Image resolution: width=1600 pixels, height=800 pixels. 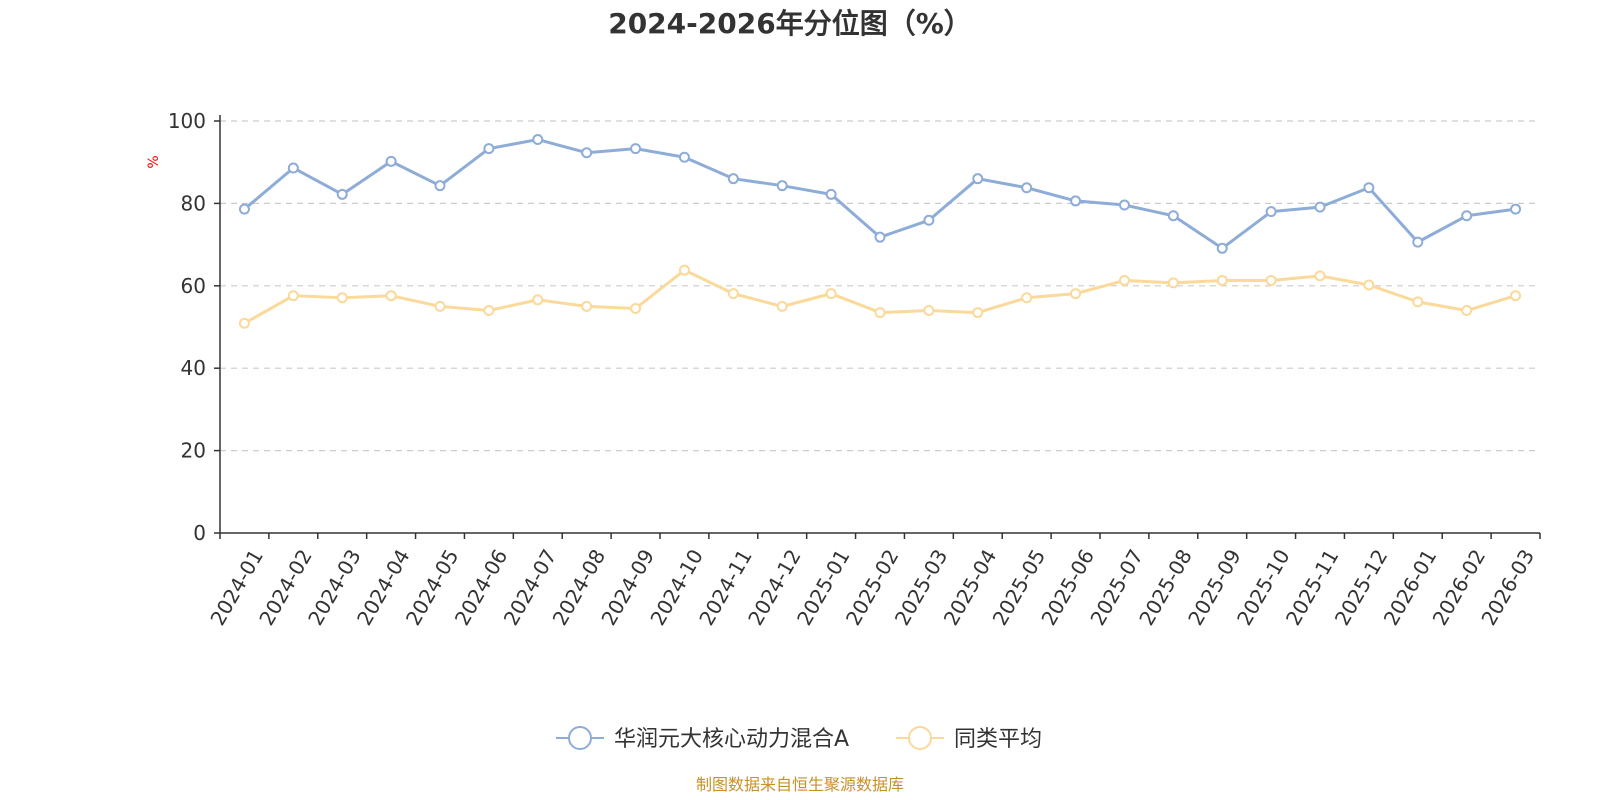 I want to click on source-note: 制图数据来自恒生聚源数据库, so click(x=800, y=784).